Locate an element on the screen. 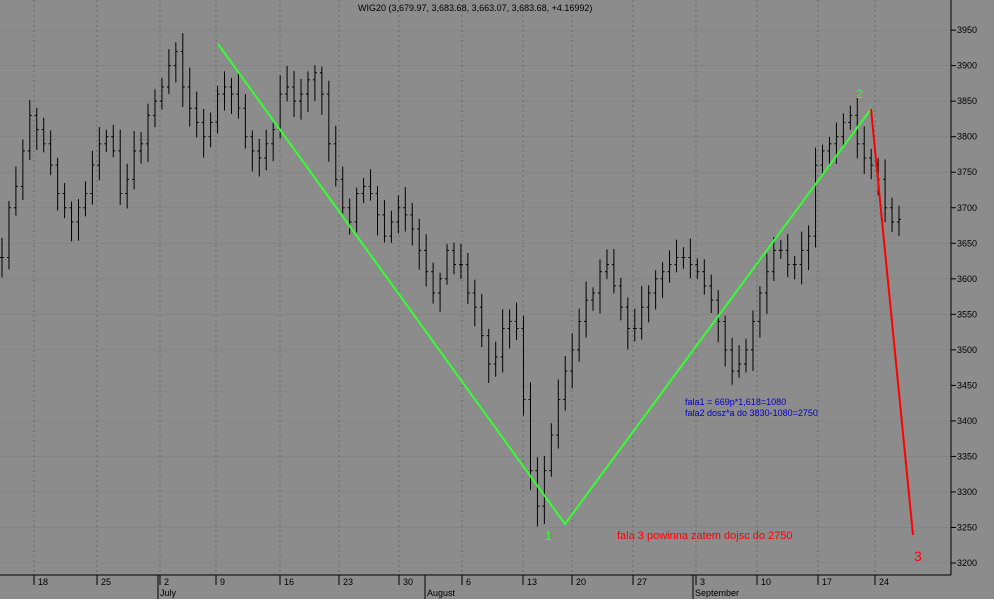 The image size is (994, 599). y-tick-label: 3850 is located at coordinates (967, 101).